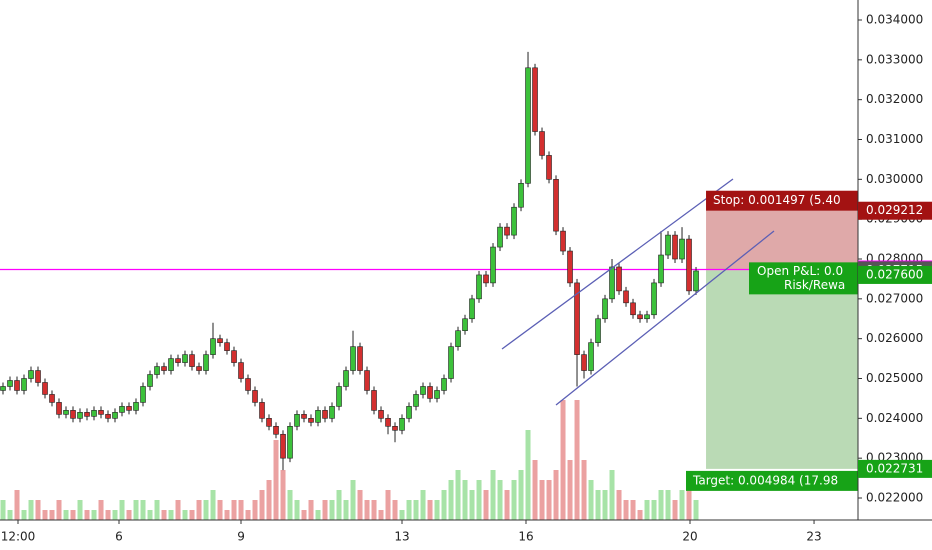 Image resolution: width=932 pixels, height=550 pixels. I want to click on x-tick-label: 12:00, so click(18, 537).